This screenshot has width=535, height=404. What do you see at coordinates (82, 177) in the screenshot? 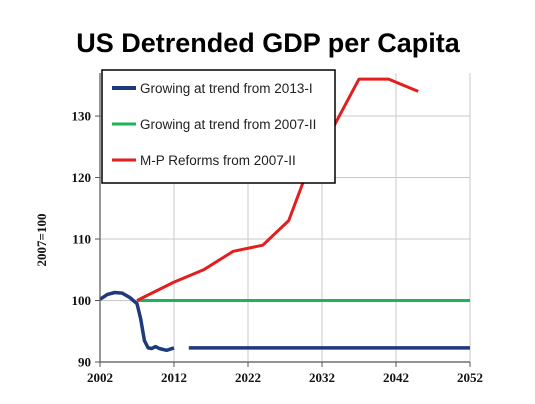
I see `y-tick-label-120: 120` at bounding box center [82, 177].